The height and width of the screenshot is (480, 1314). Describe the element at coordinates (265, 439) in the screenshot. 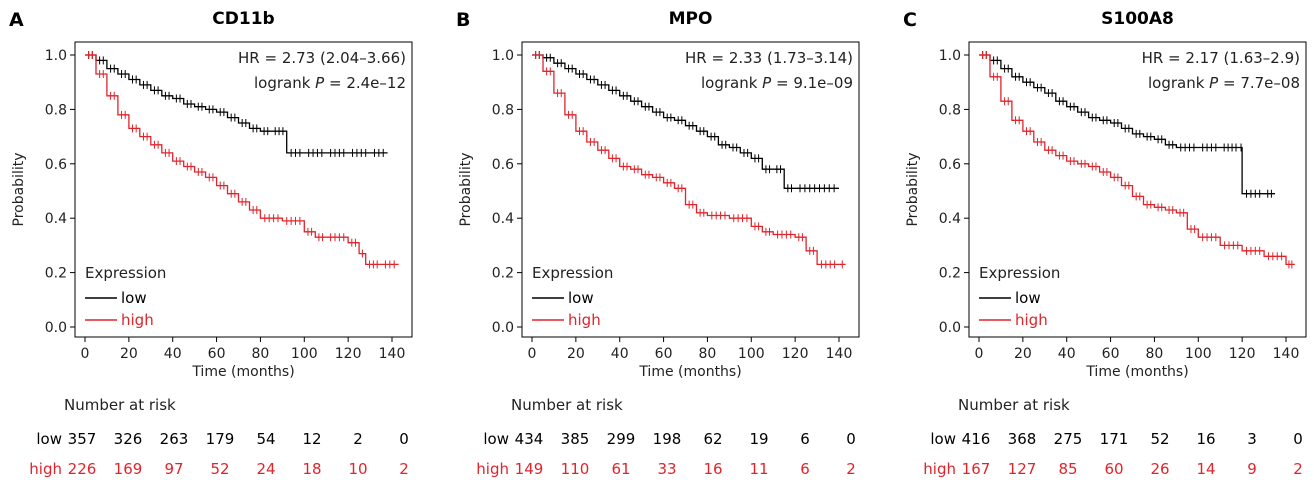

I see `risk-low-value: 54` at that location.